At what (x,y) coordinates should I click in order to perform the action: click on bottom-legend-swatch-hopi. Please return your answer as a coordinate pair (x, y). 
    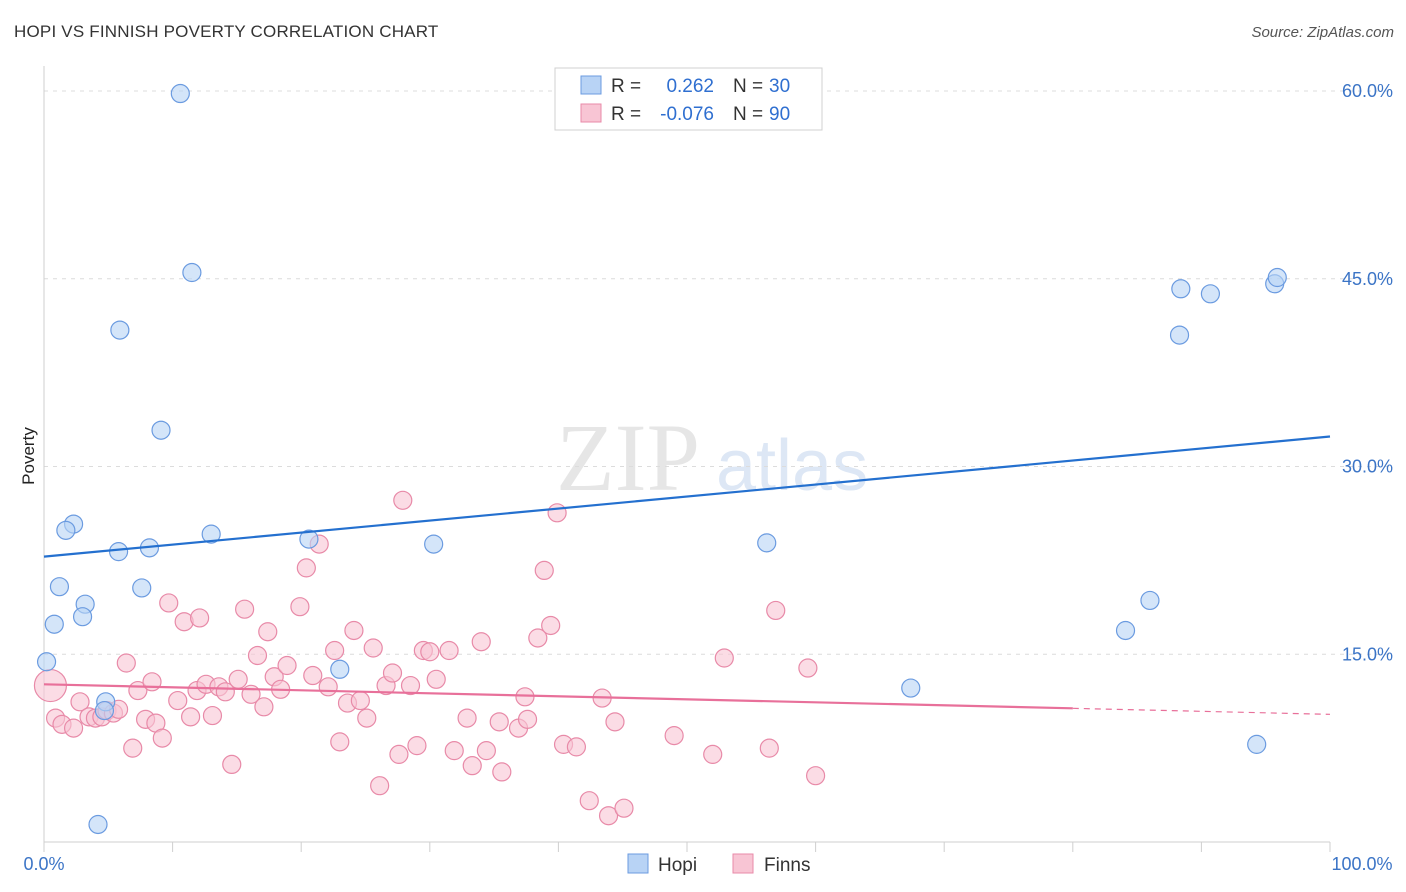
    Looking at the image, I should click on (638, 863).